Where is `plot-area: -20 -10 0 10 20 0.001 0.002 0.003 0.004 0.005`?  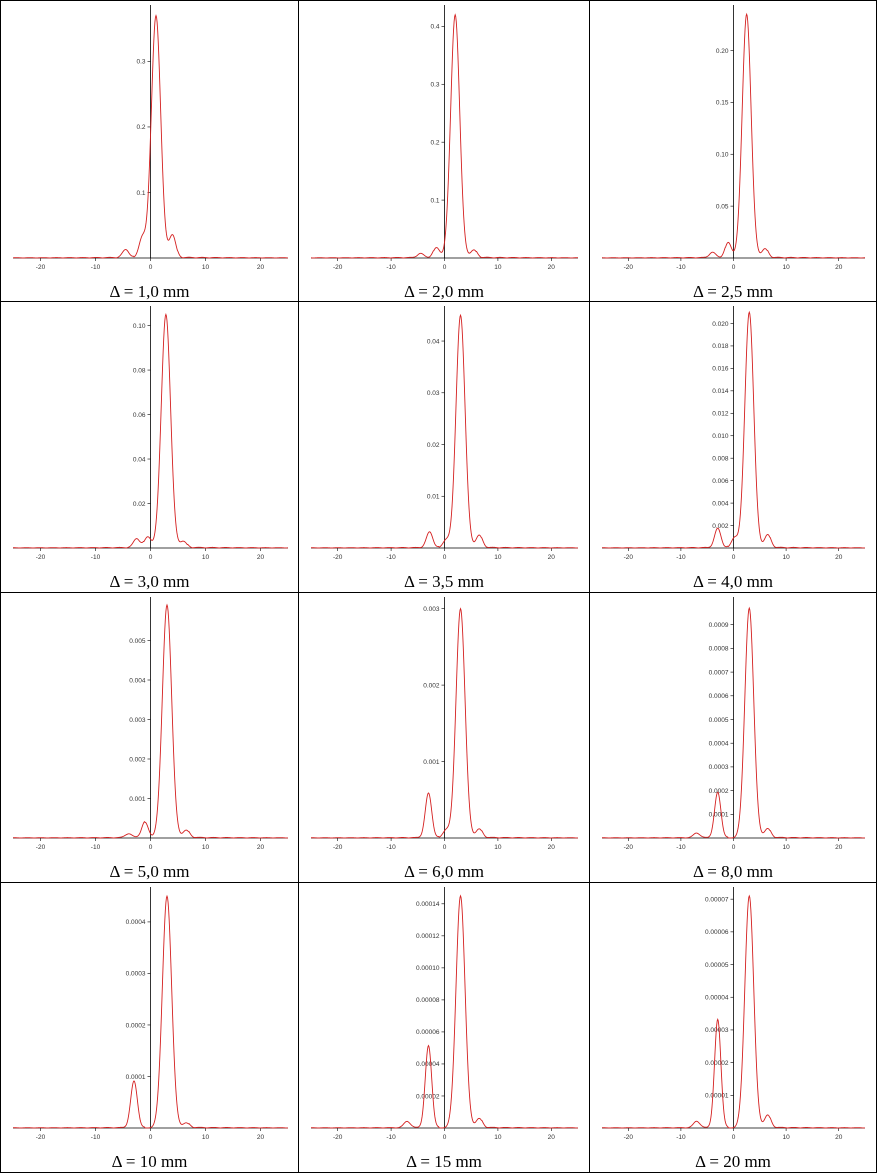 plot-area: -20 -10 0 10 20 0.001 0.002 0.003 0.004 0.005 is located at coordinates (150, 724).